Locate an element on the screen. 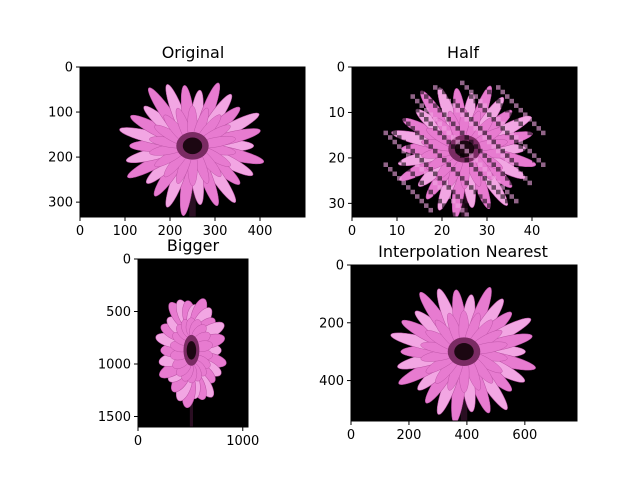 Image resolution: width=640 pixels, height=480 pixels. x-tick-label-half: 0 is located at coordinates (352, 231).